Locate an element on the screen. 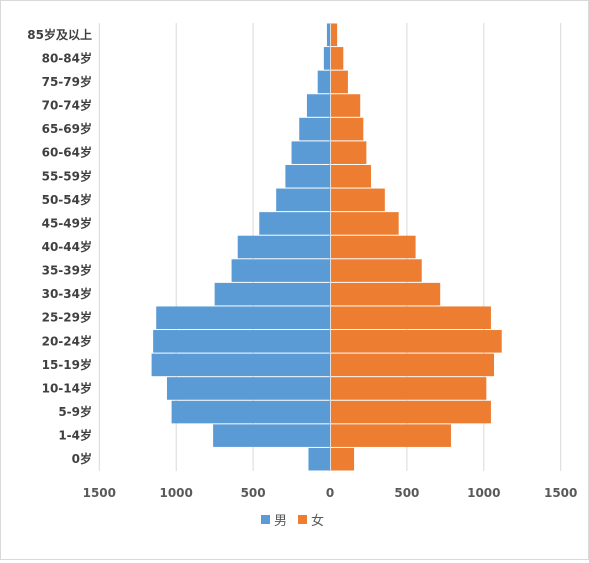 Image resolution: width=589 pixels, height=563 pixels. category-label: 85岁及以上 is located at coordinates (59, 34).